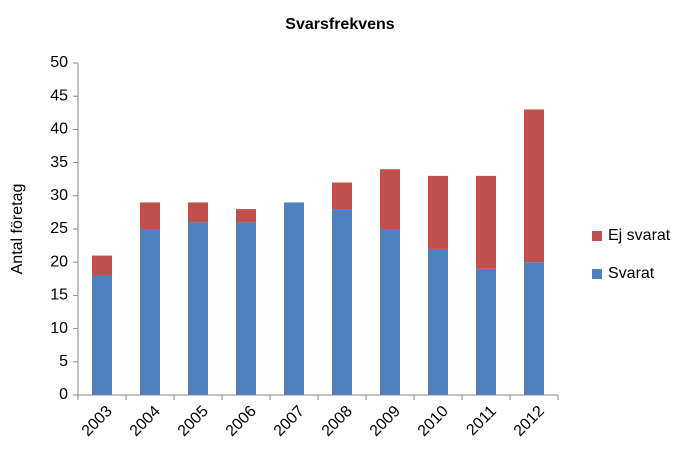 The image size is (684, 456). Describe the element at coordinates (639, 235) in the screenshot. I see `legend-label: Ej svarat` at that location.